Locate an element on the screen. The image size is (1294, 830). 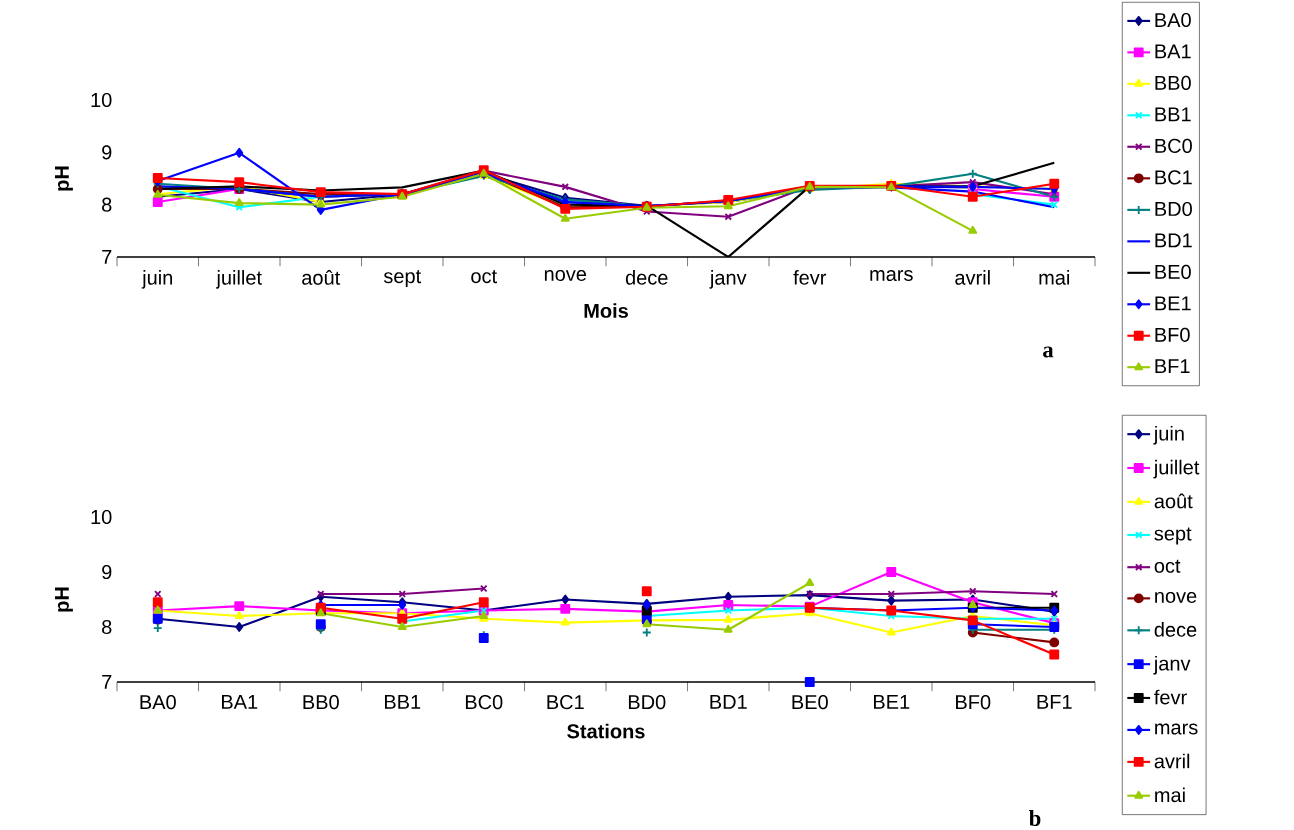
legend-label: BB0 is located at coordinates (1173, 83).